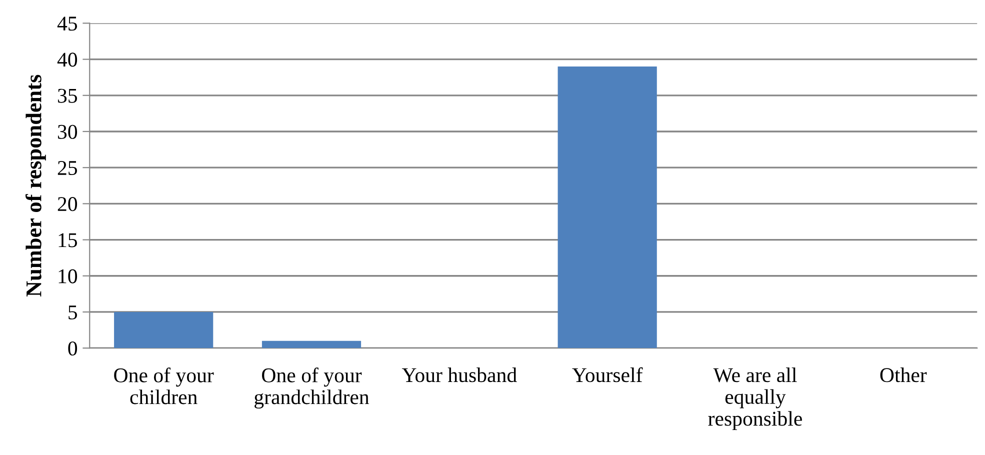  What do you see at coordinates (36, 185) in the screenshot?
I see `y-axis-title: Number of respondents` at bounding box center [36, 185].